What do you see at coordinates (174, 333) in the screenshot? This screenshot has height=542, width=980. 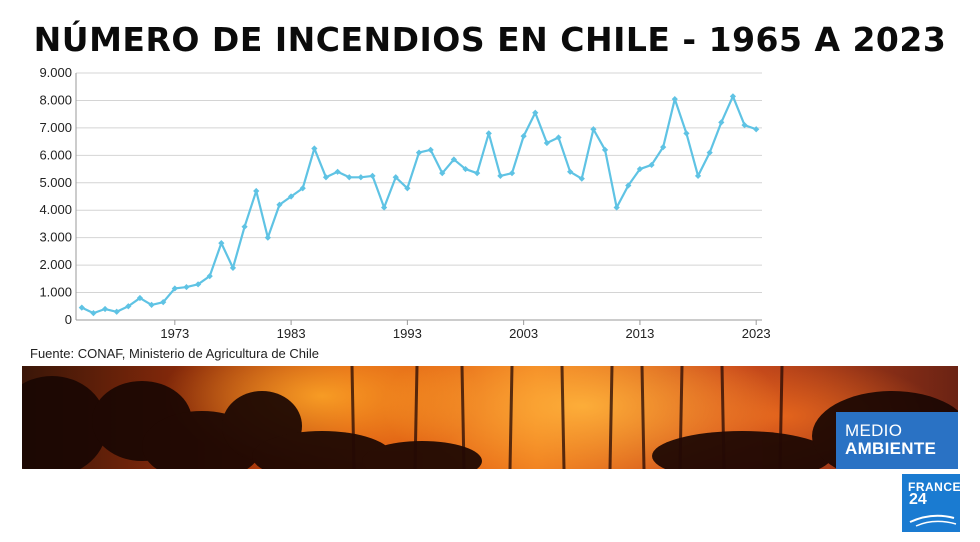 I see `x-tick-label: 1973` at bounding box center [174, 333].